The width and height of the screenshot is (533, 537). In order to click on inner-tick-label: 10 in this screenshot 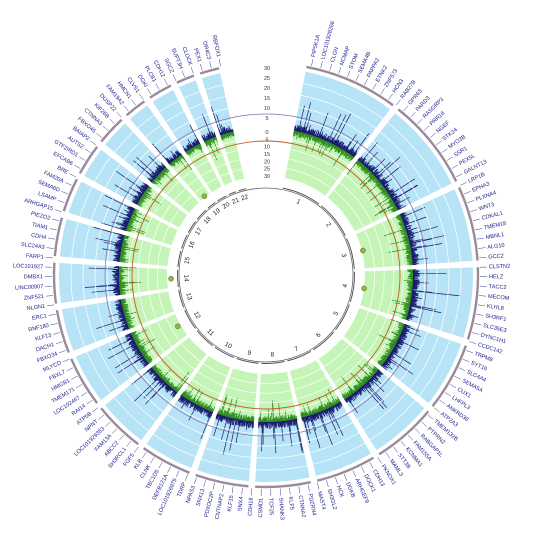, I will do `click(267, 148)`.